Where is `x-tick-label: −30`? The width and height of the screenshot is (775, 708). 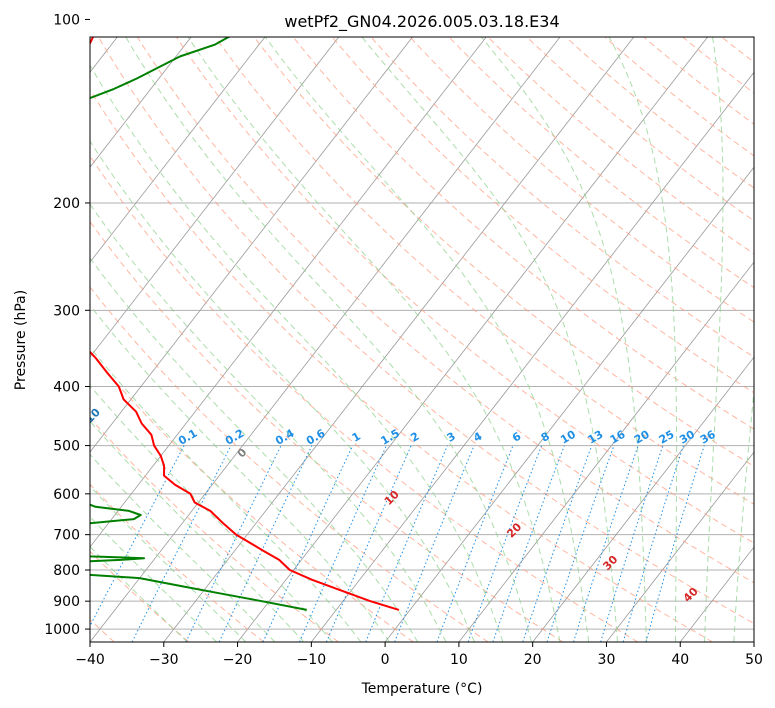 x-tick-label: −30 is located at coordinates (164, 660).